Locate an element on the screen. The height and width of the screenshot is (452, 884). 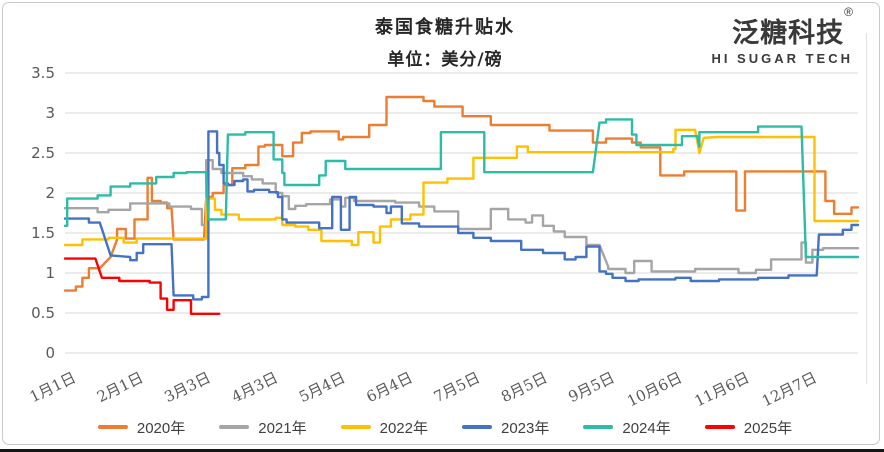
legend-item-2020: 2020年 is located at coordinates (141, 427).